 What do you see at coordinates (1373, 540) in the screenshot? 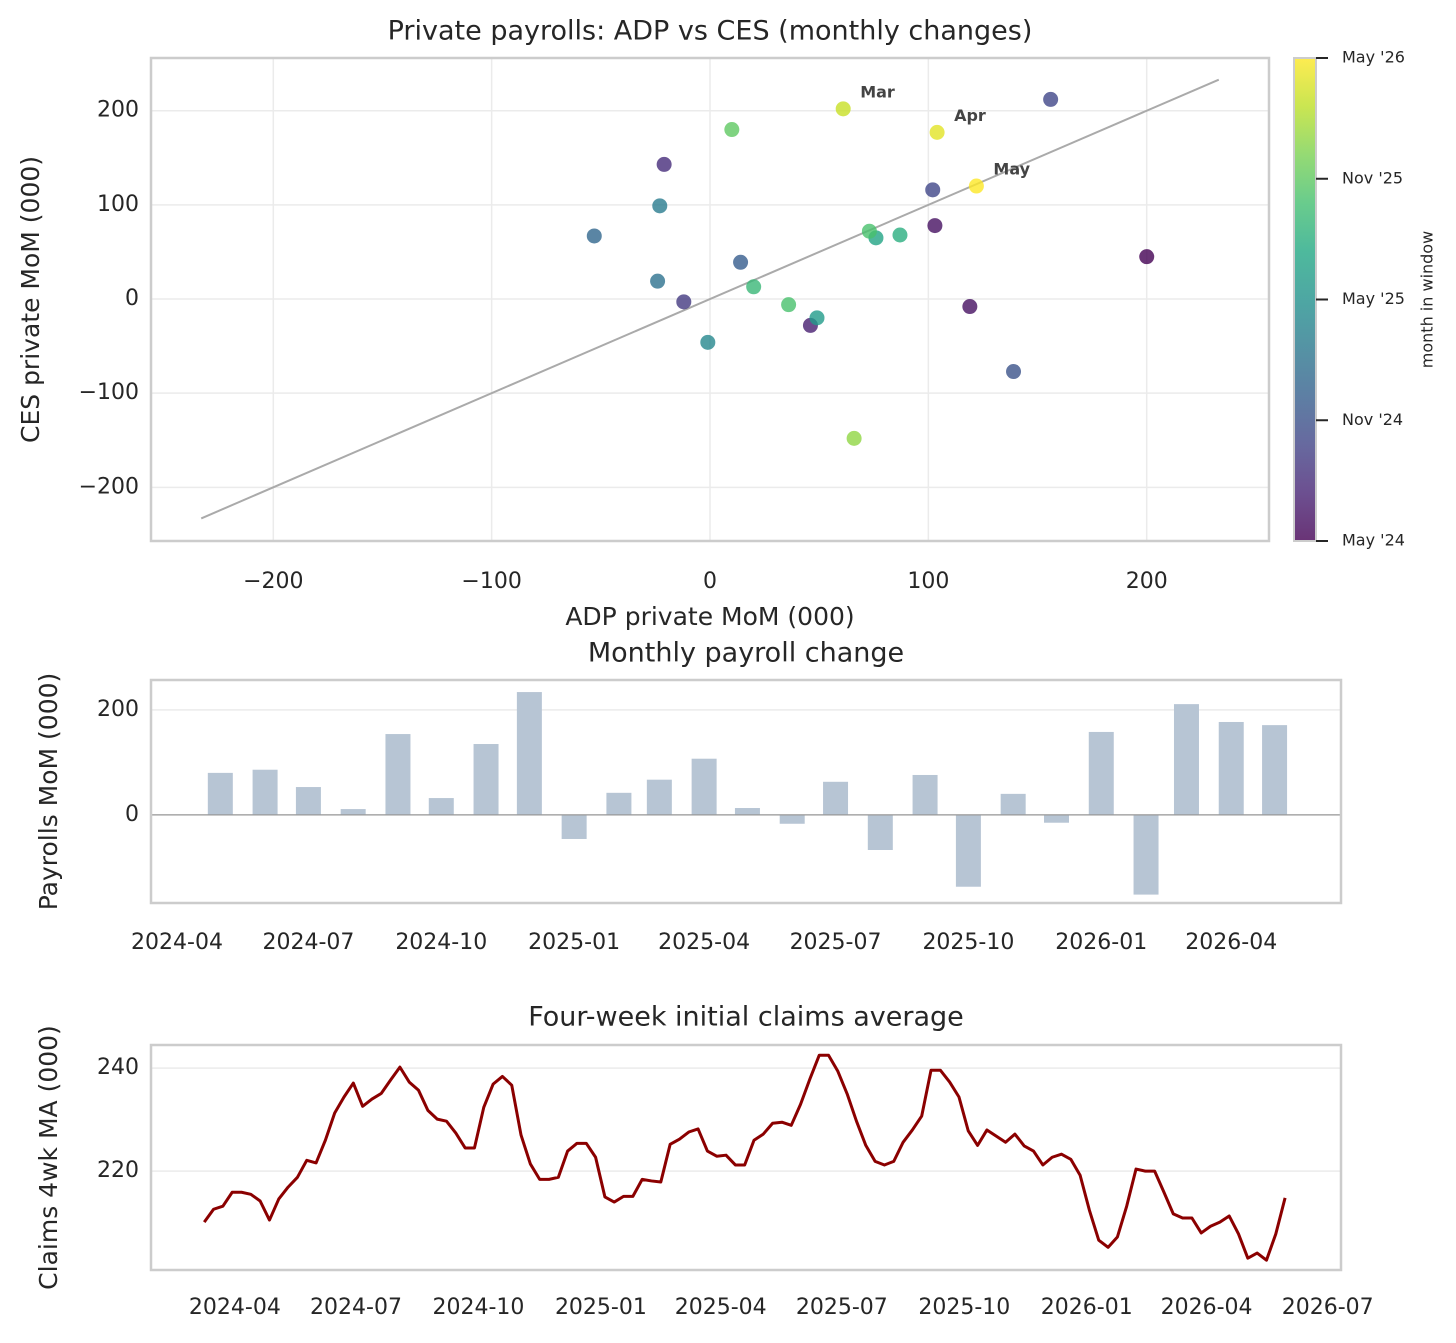
I see `colorbar-tick-label: May '24` at bounding box center [1373, 540].